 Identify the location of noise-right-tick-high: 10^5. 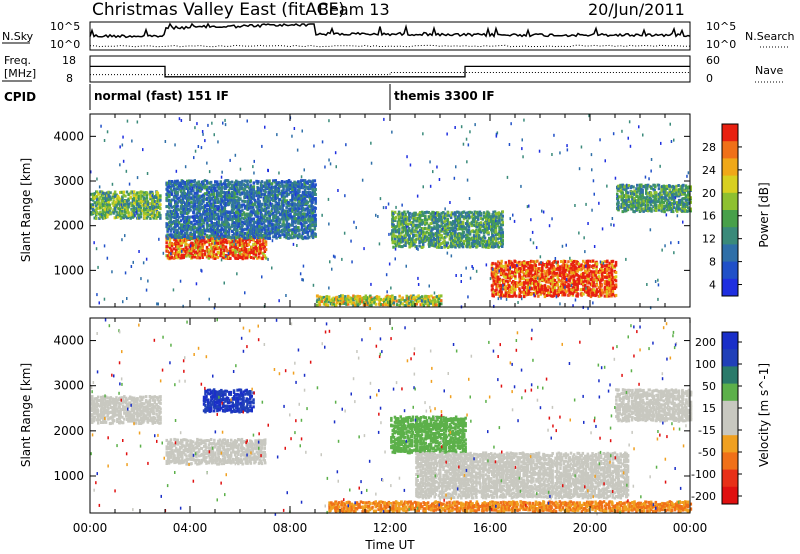
(721, 26).